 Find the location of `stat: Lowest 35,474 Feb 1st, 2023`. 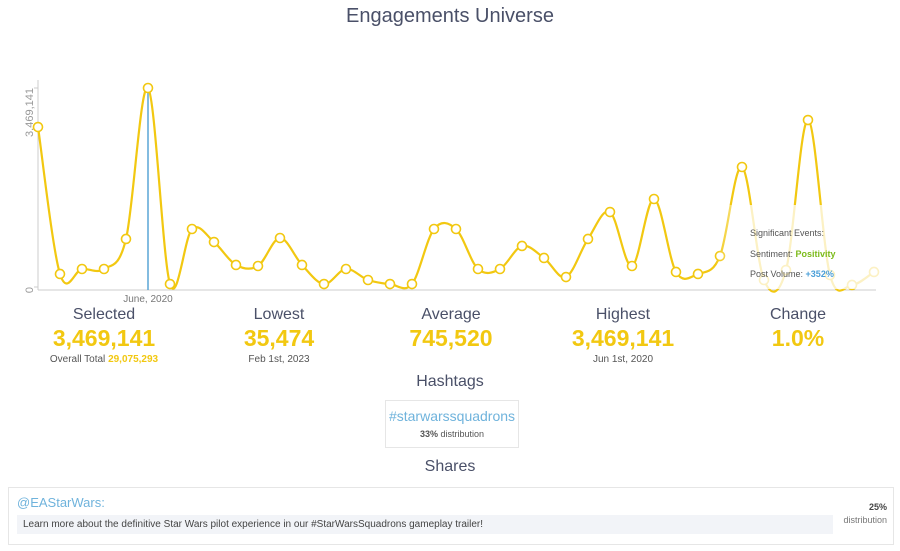

stat: Lowest 35,474 Feb 1st, 2023 is located at coordinates (279, 335).